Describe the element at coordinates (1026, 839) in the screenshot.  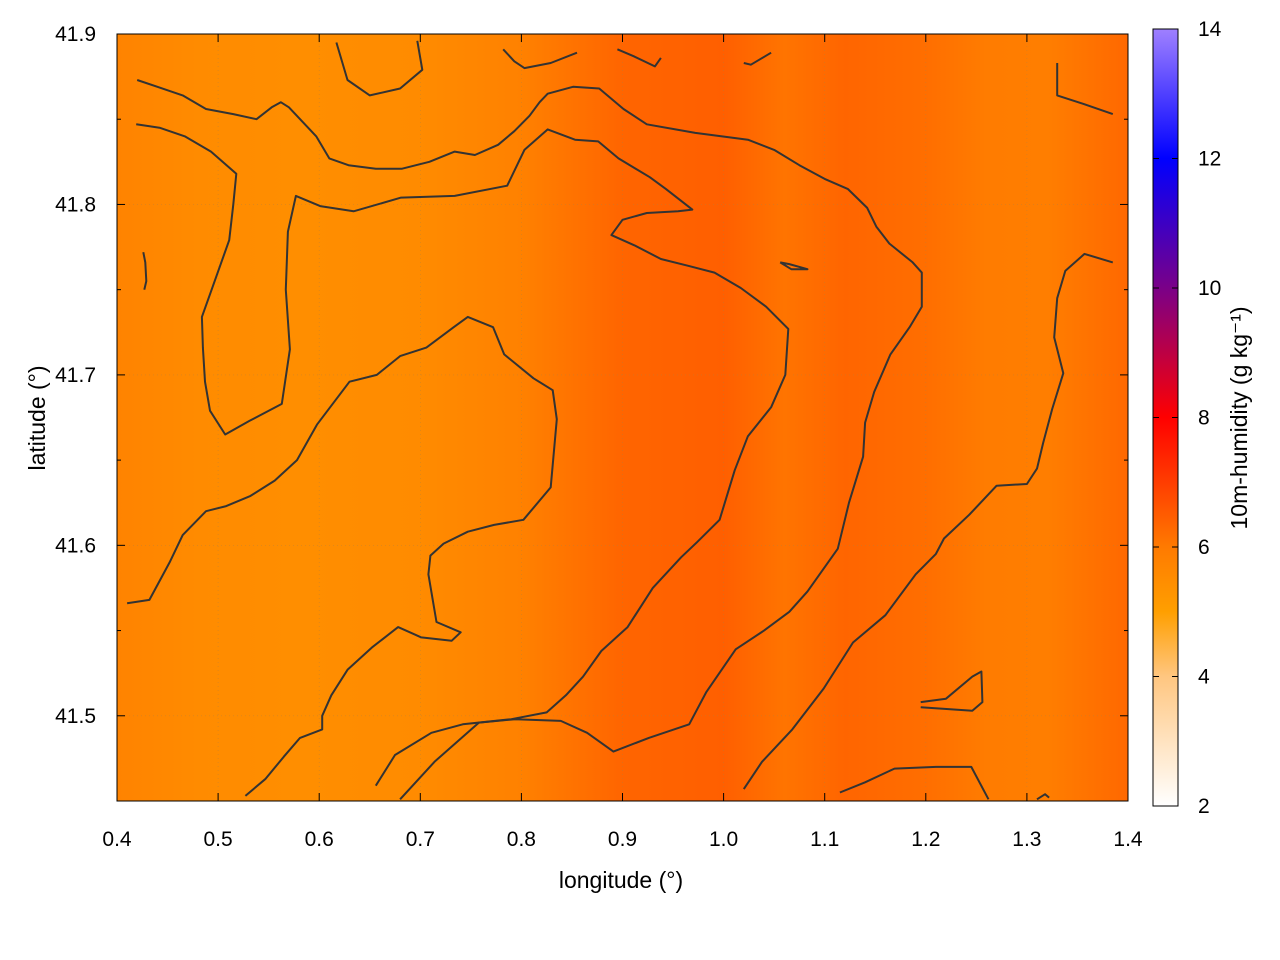
I see `x-tick-label: 1.3` at that location.